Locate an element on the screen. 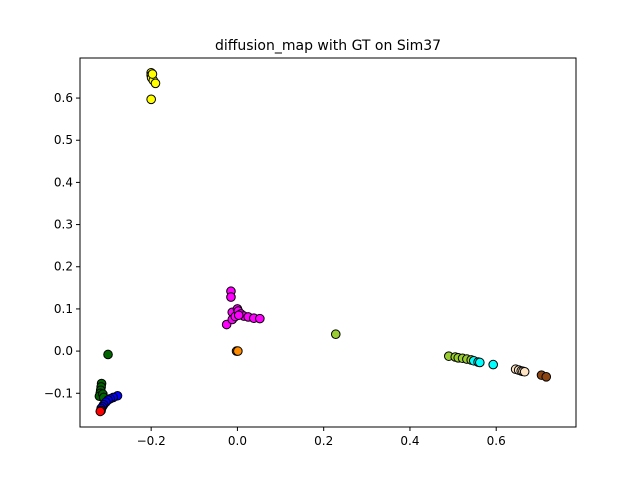  x-tick-label: 0.4 is located at coordinates (409, 441).